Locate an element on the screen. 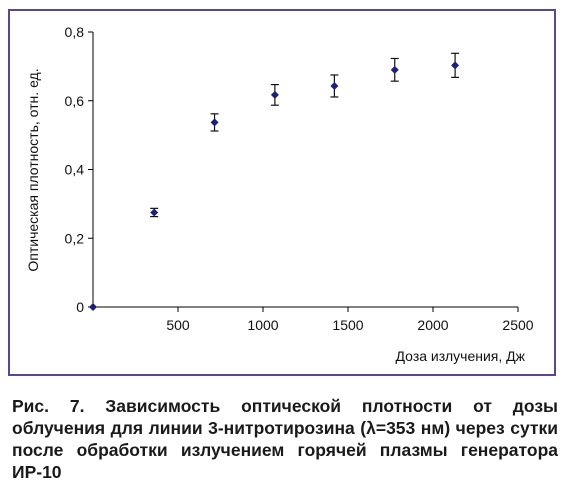 The height and width of the screenshot is (502, 570). x-tick-label: 500 is located at coordinates (178, 325).